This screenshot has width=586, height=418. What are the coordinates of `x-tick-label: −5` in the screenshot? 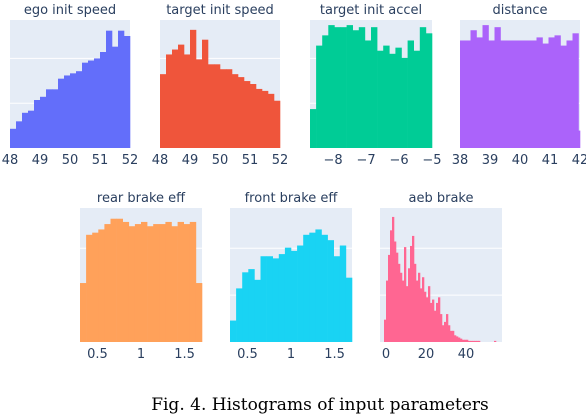 It's located at (431, 160).